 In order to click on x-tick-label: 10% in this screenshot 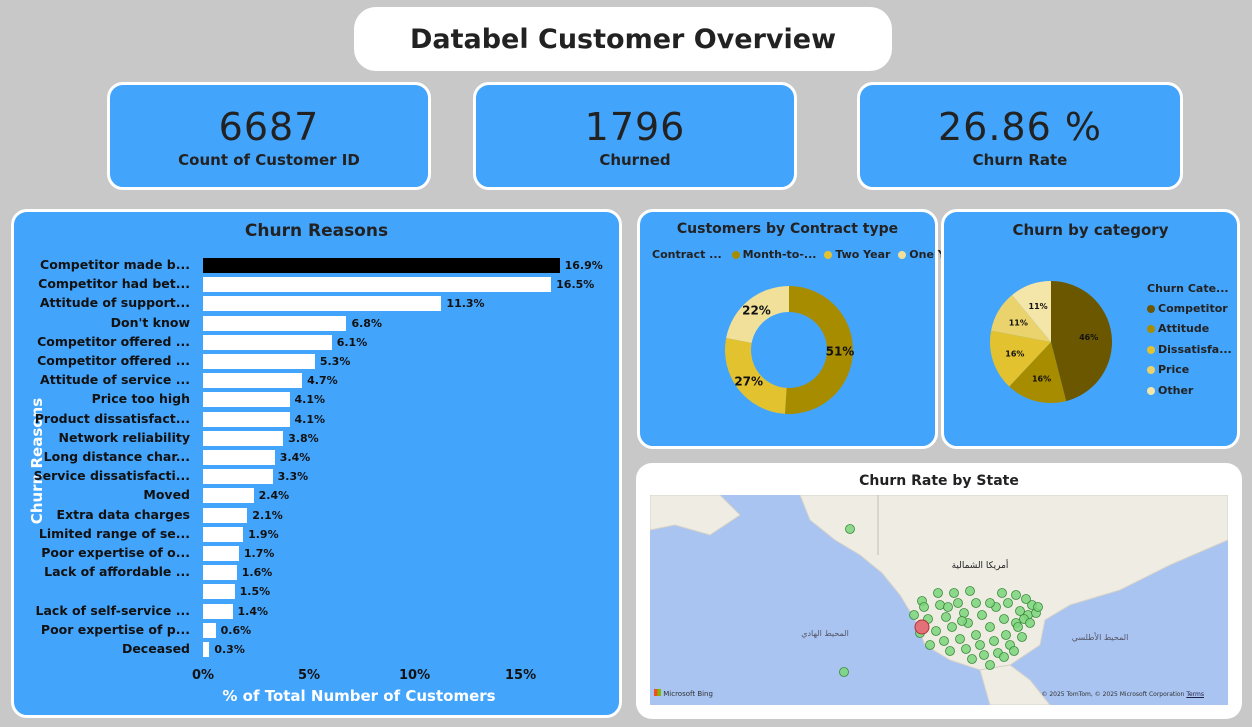, I will do `click(415, 675)`.